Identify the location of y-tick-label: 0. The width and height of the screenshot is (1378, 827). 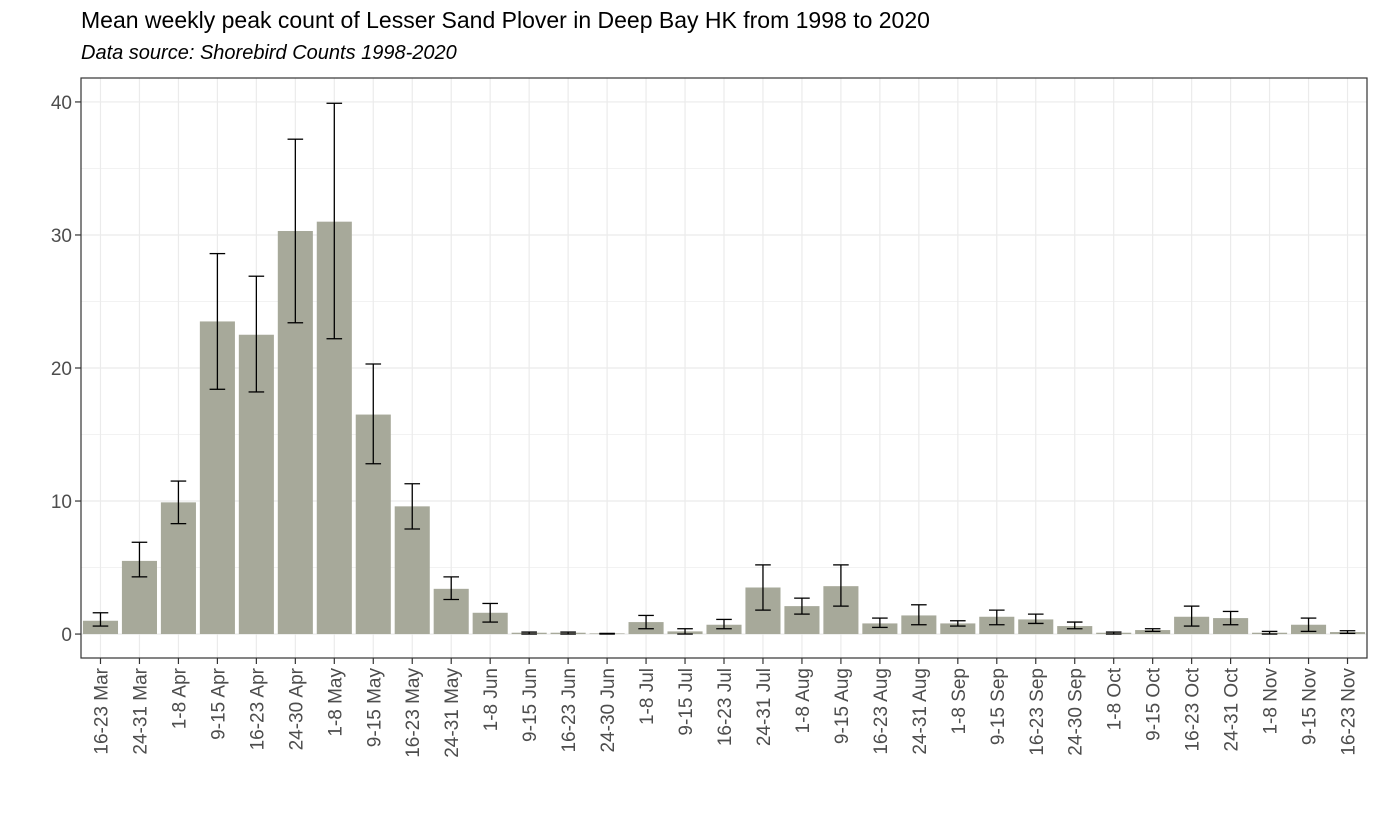
(66, 635).